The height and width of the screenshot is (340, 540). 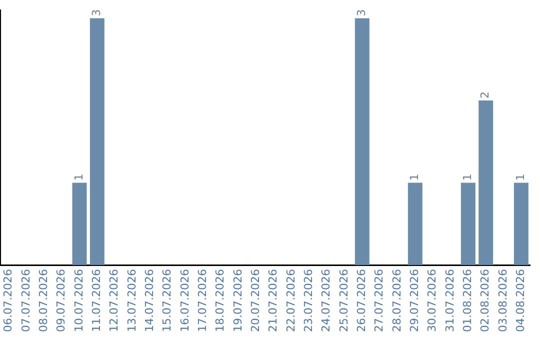 What do you see at coordinates (485, 94) in the screenshot?
I see `data-label: 2` at bounding box center [485, 94].